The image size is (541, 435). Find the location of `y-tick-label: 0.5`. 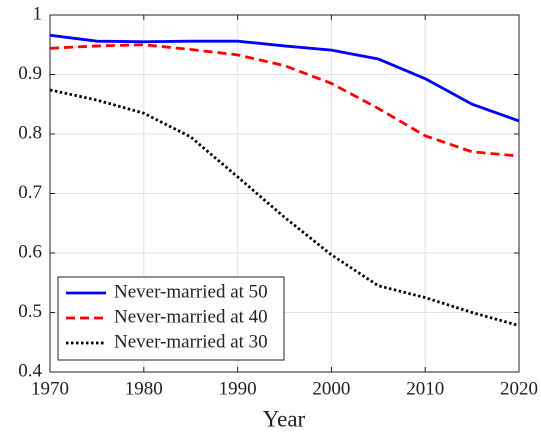

y-tick-label: 0.5 is located at coordinates (30, 311).